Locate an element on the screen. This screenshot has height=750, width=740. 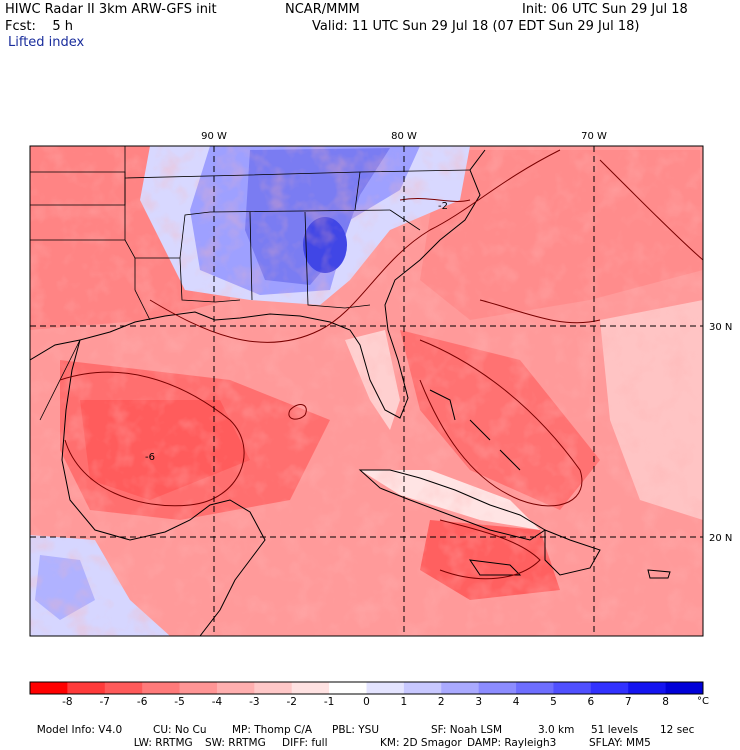
colorbar-tick-label: 0 is located at coordinates (366, 702).